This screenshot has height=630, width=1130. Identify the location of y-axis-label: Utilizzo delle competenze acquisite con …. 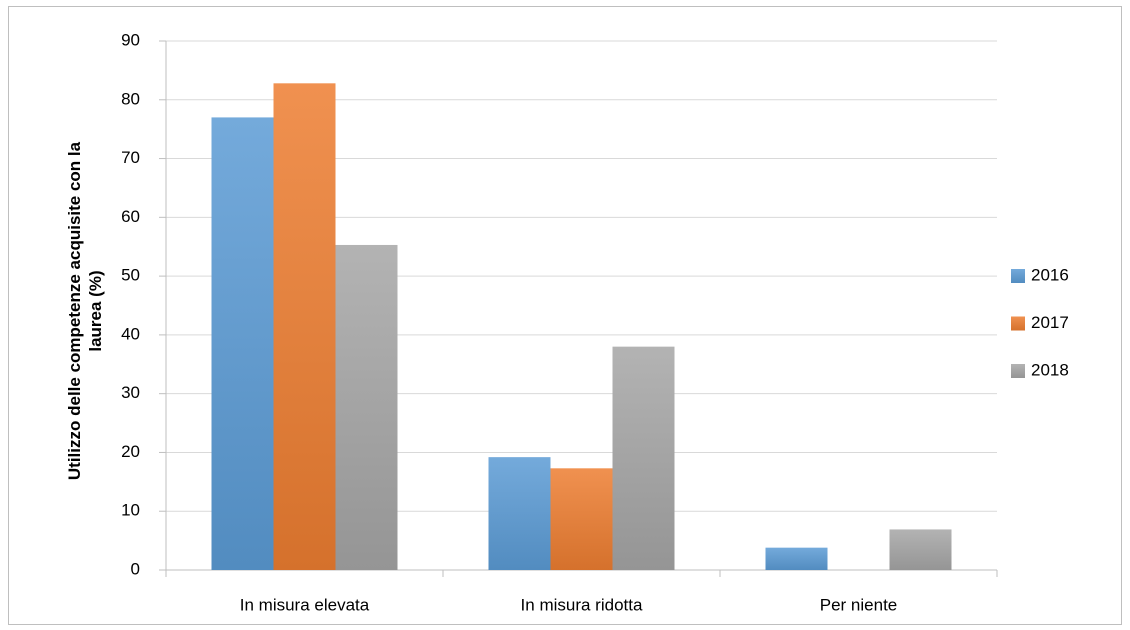
(85, 311).